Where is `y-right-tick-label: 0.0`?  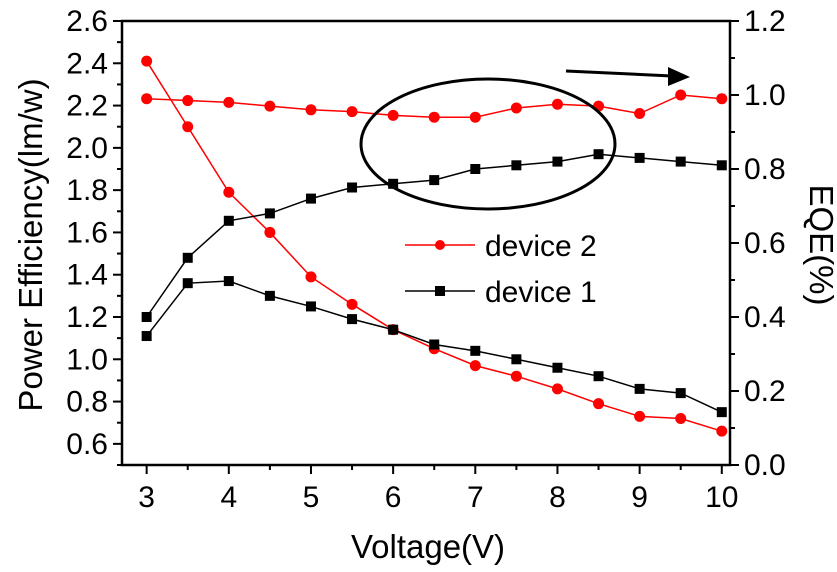 y-right-tick-label: 0.0 is located at coordinates (765, 465).